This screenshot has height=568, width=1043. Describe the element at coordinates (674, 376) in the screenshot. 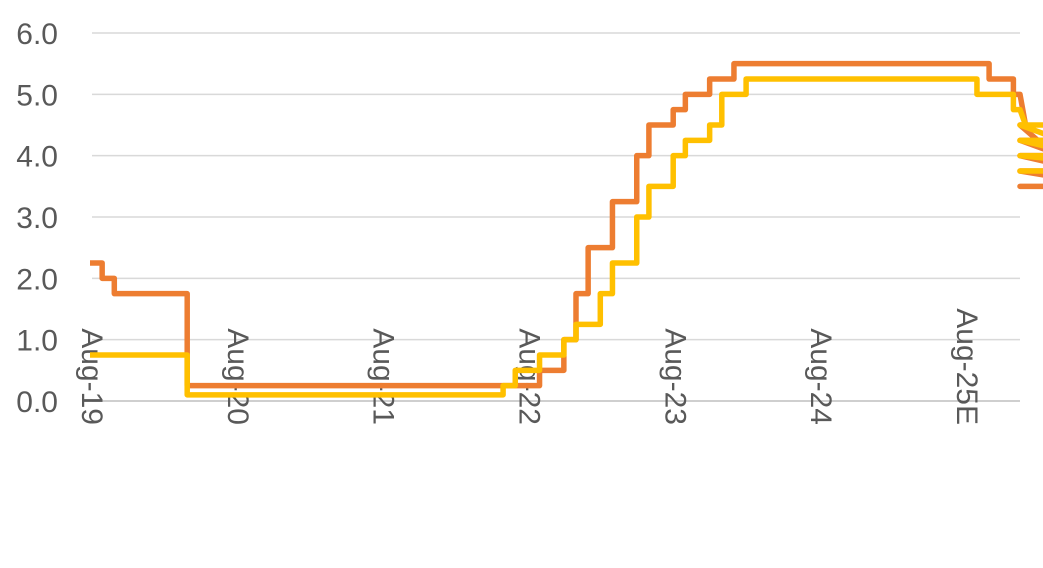

I see `x-tick-label: Aug-23` at that location.